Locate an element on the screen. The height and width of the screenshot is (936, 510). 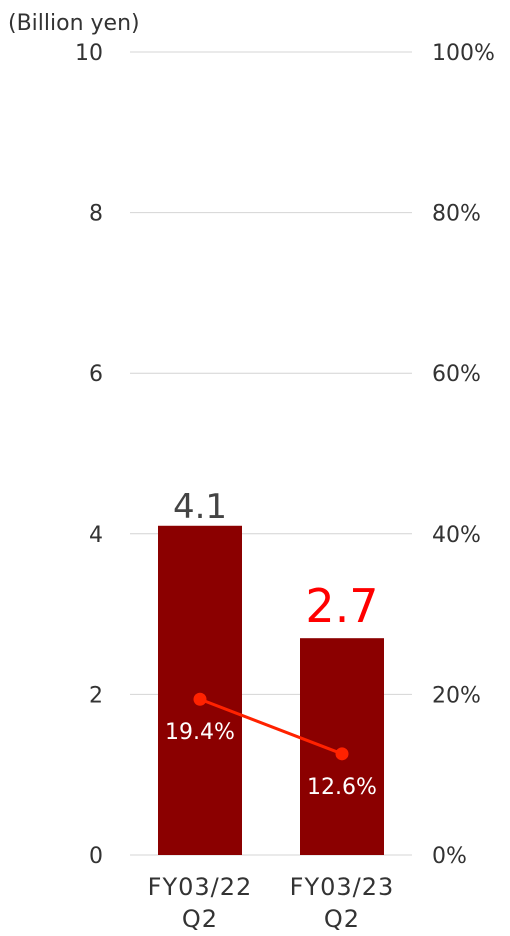
right-tick-label: 20% is located at coordinates (456, 695).